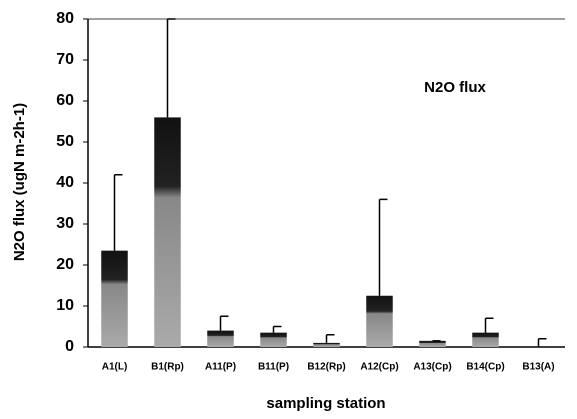 The image size is (577, 419). Describe the element at coordinates (432, 367) in the screenshot. I see `x-tick-label: A13(Cp)` at that location.